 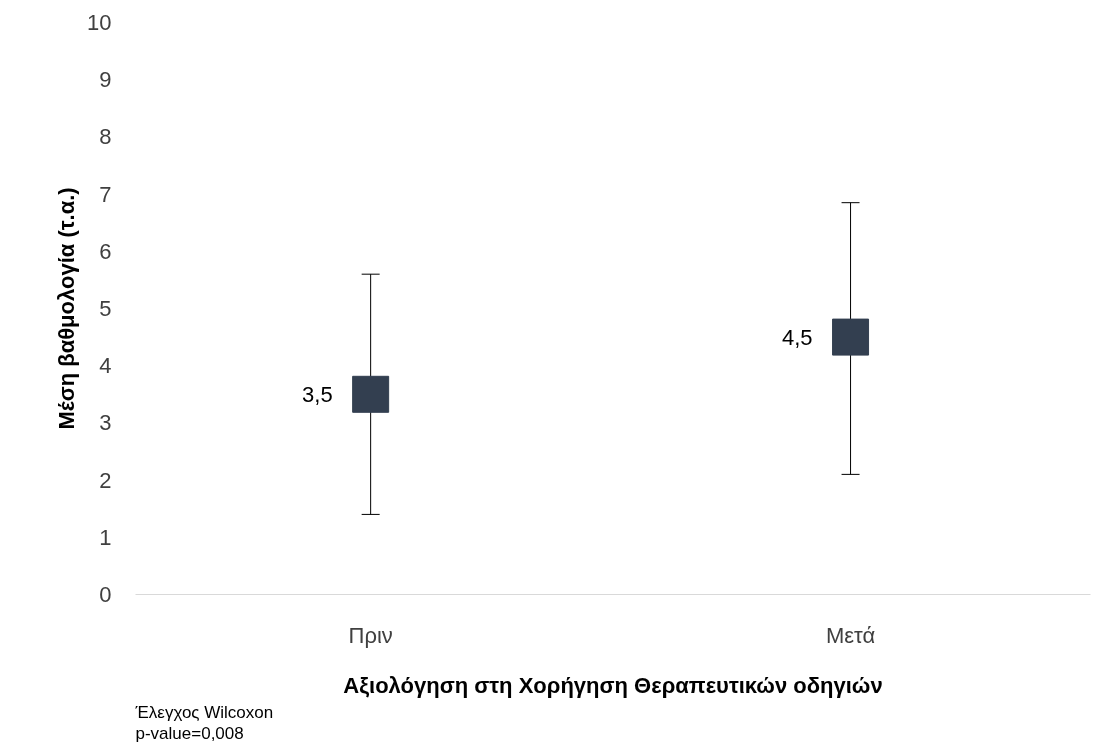 What do you see at coordinates (317, 394) in the screenshot?
I see `data-label: 3,5` at bounding box center [317, 394].